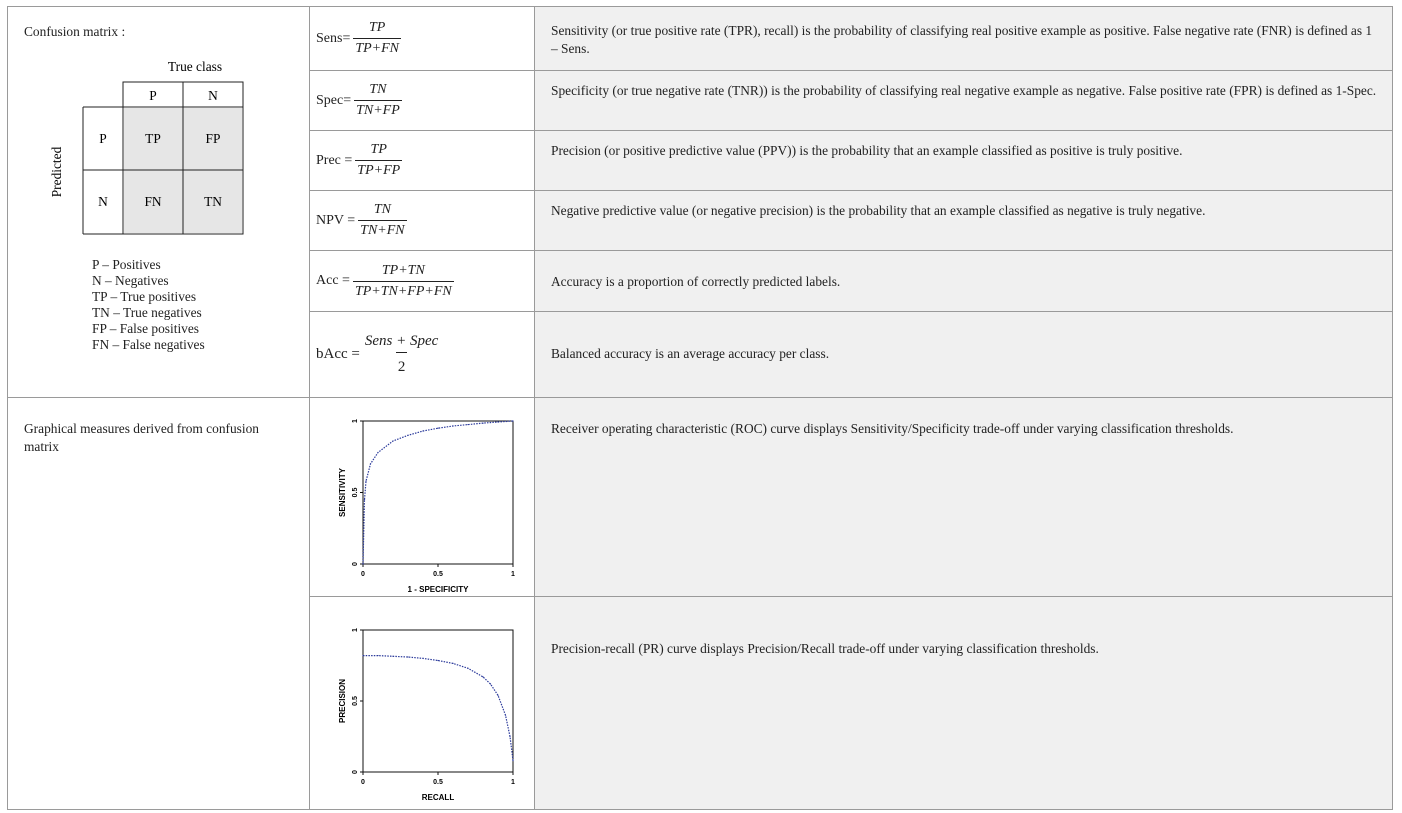  Describe the element at coordinates (148, 344) in the screenshot. I see `legend-item: FN – False negatives` at that location.